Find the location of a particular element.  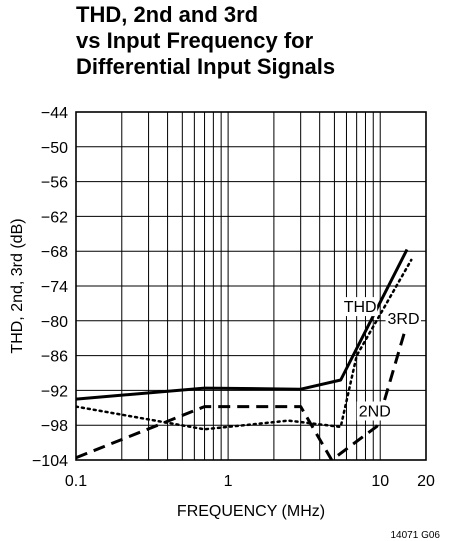

x-axis-label: FREQUENCY (MHz) is located at coordinates (251, 511).